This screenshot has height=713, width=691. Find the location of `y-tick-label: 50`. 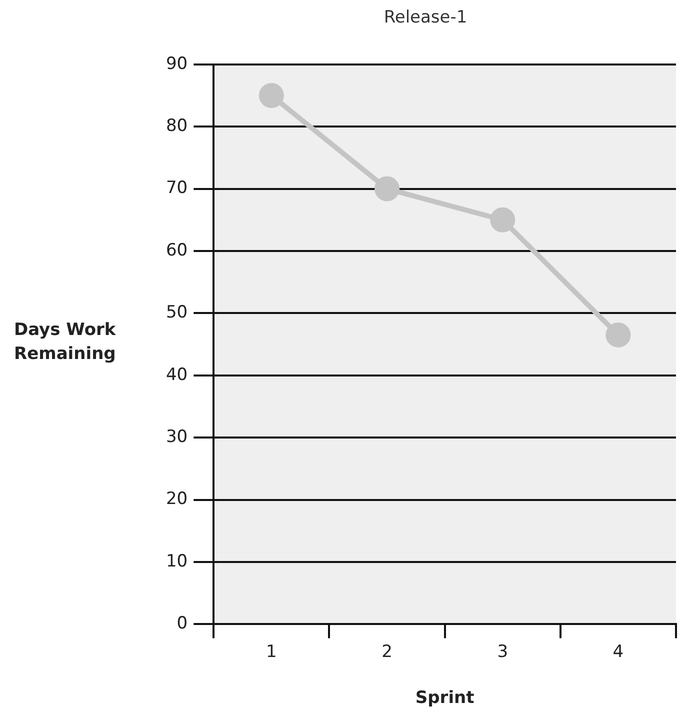

y-tick-label: 50 is located at coordinates (177, 312).